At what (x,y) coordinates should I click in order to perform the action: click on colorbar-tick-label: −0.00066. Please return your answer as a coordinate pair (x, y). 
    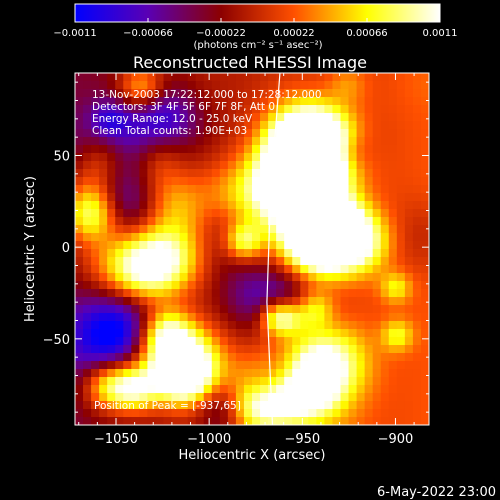
    Looking at the image, I should click on (148, 33).